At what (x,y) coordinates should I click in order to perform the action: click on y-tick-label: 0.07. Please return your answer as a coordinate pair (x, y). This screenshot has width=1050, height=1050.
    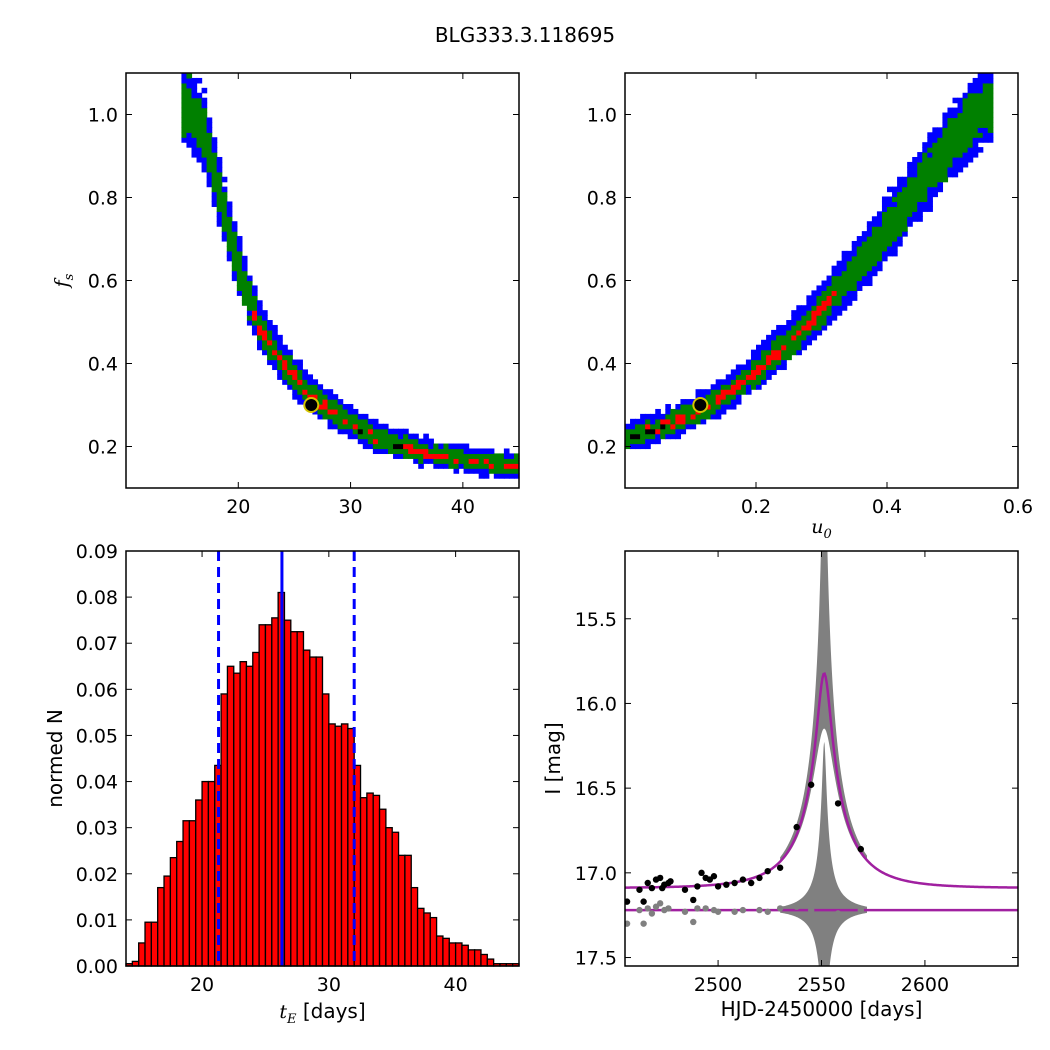
    Looking at the image, I should click on (97, 644).